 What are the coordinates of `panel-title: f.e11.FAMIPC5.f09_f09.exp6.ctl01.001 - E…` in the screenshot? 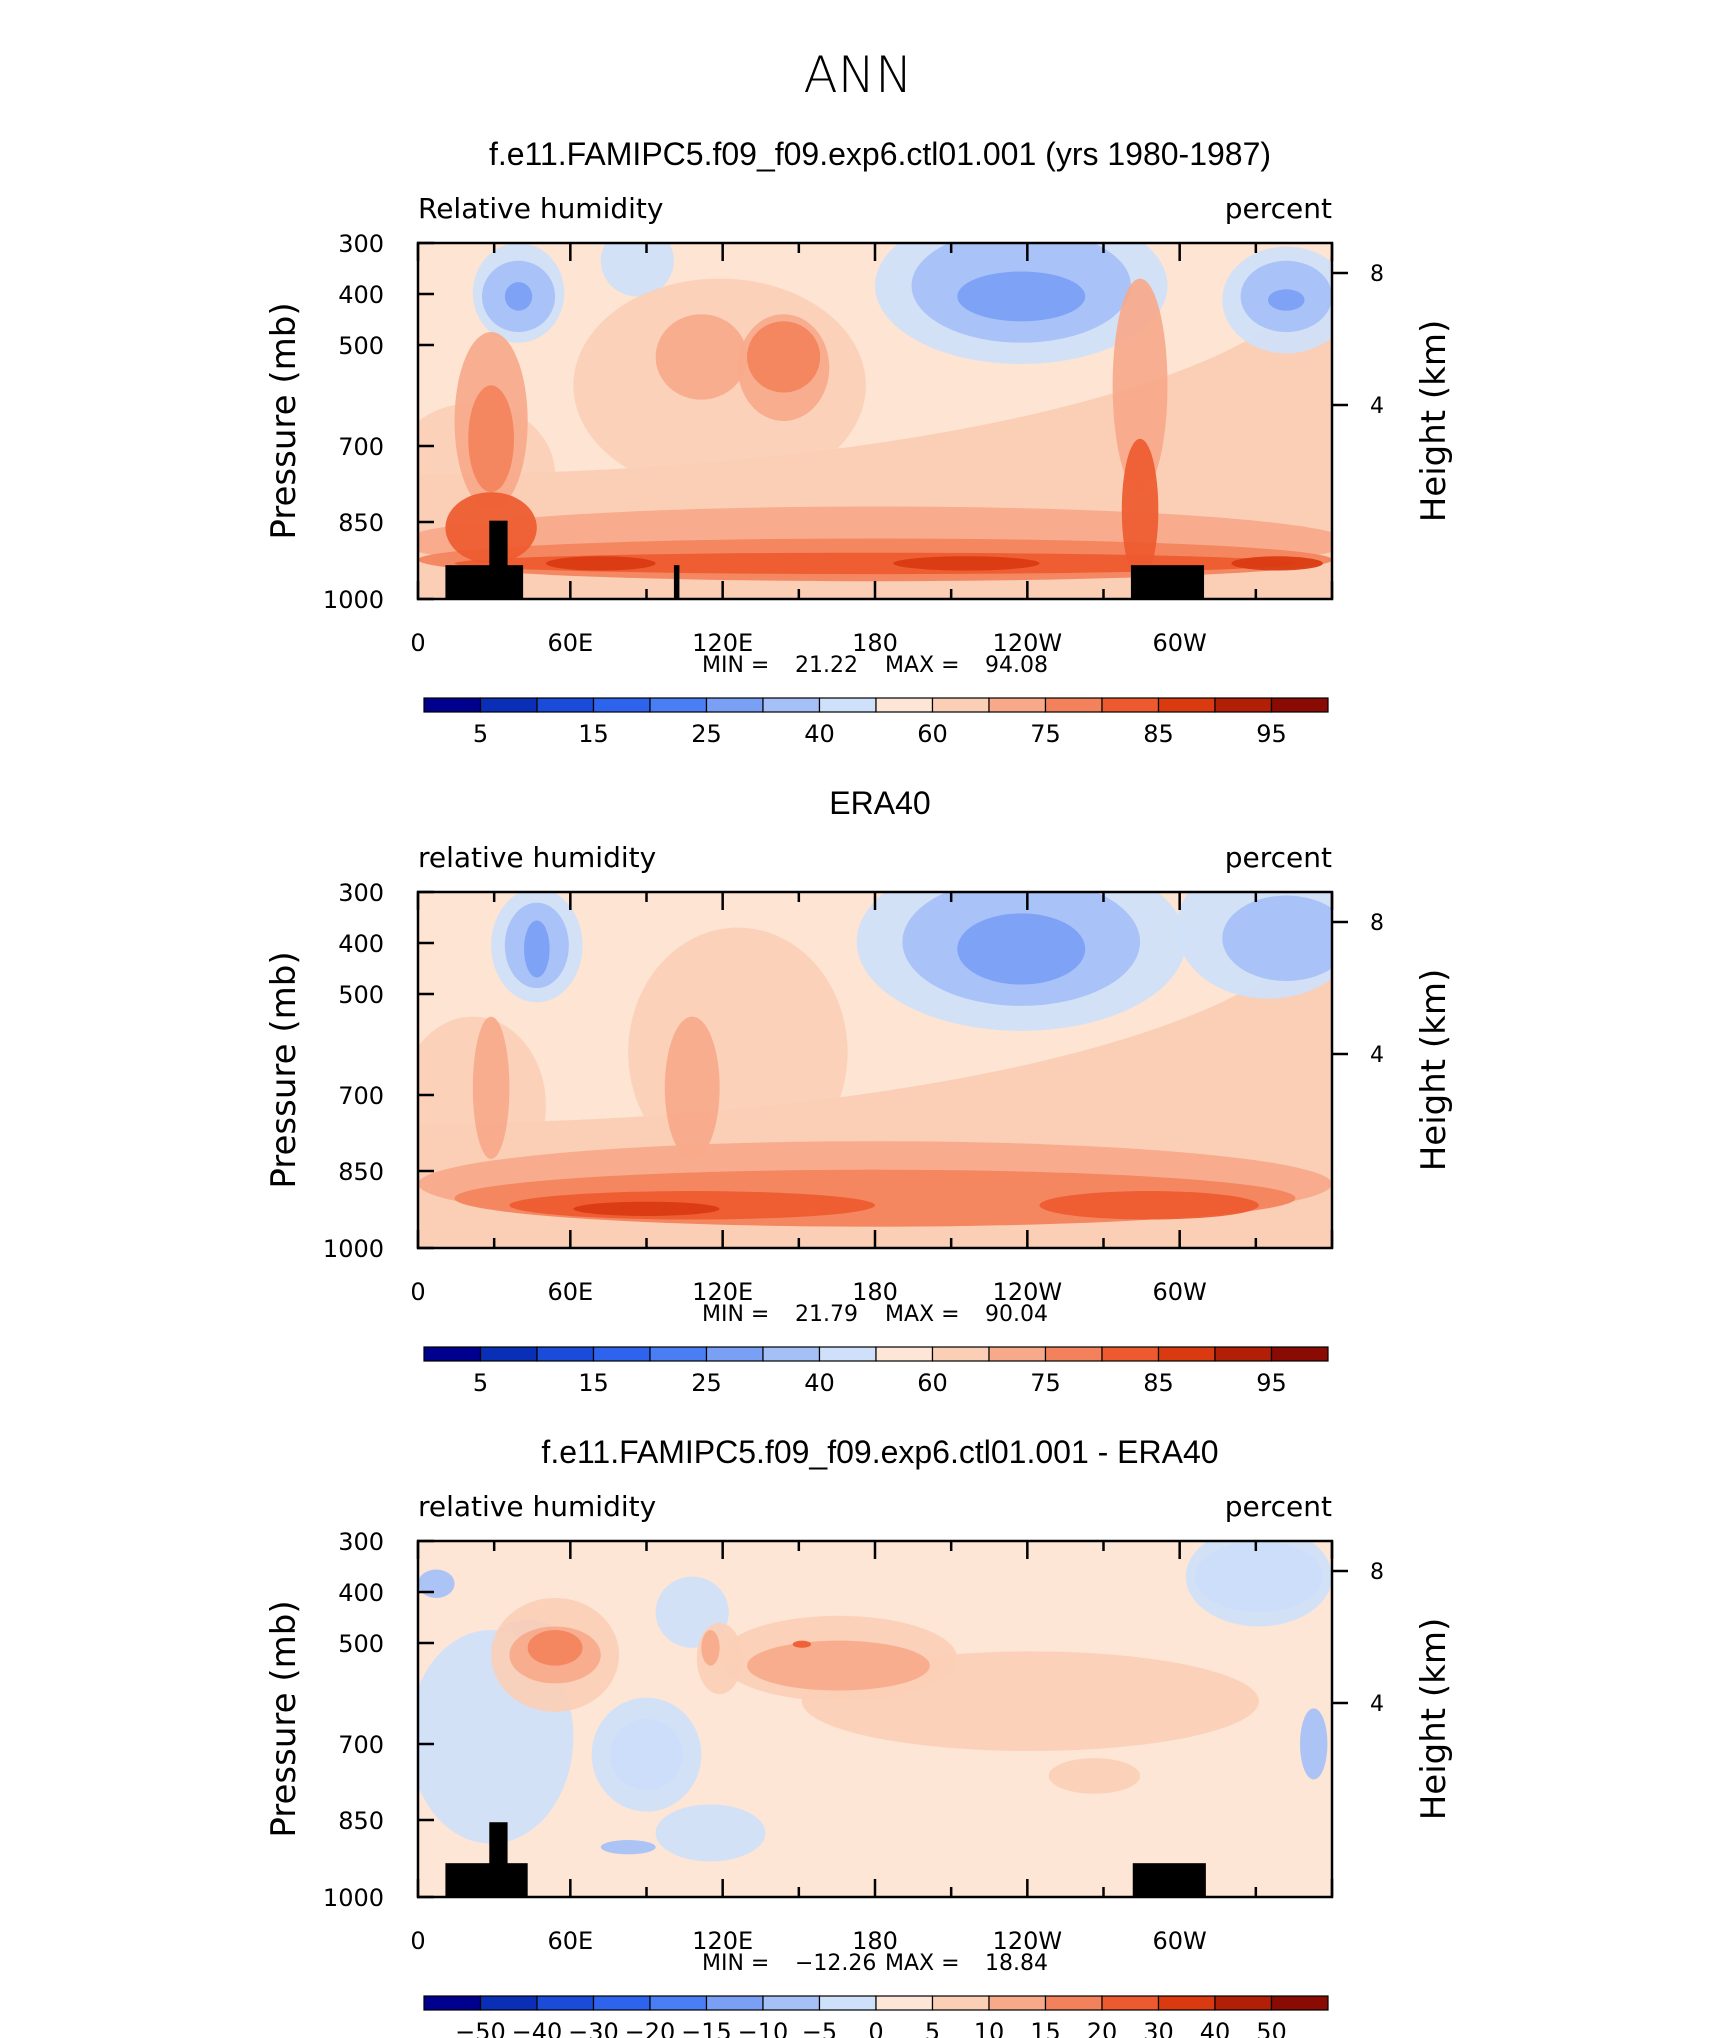 It's located at (879, 1452).